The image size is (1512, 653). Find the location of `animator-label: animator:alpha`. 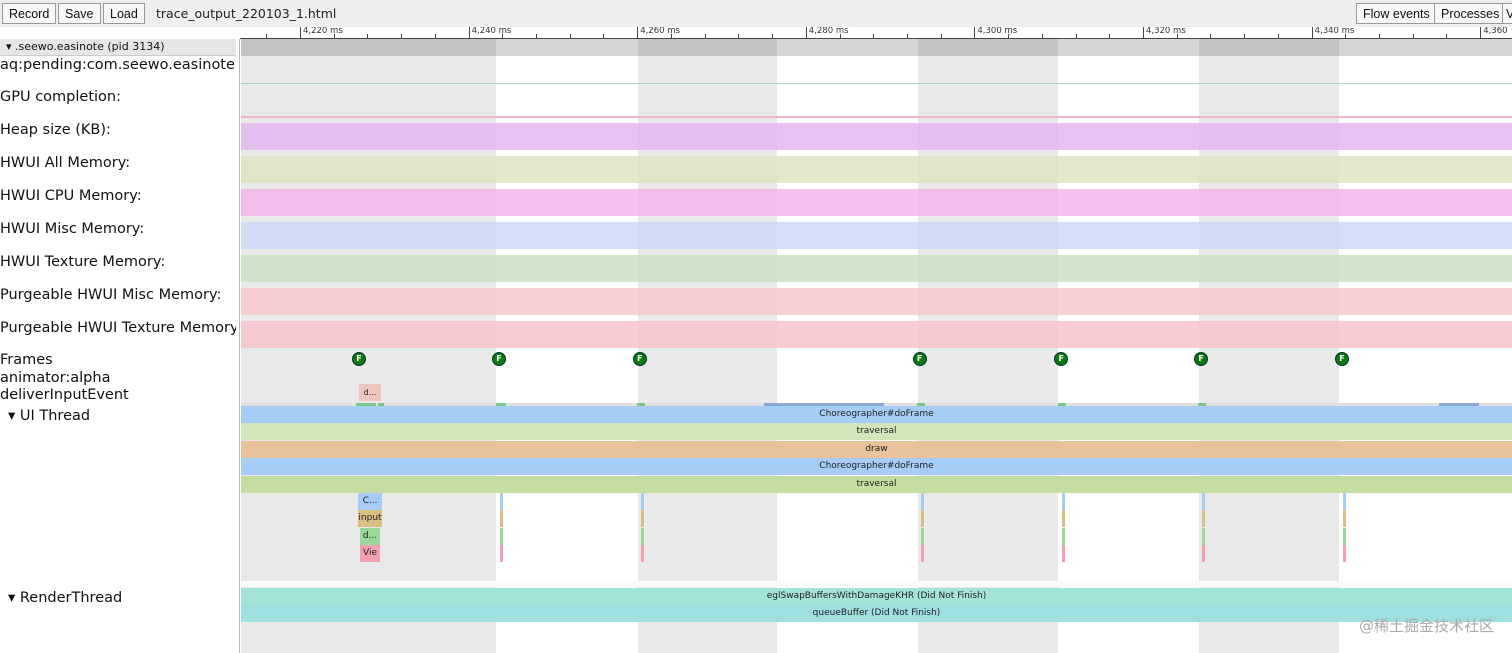

animator-label: animator:alpha is located at coordinates (55, 378).